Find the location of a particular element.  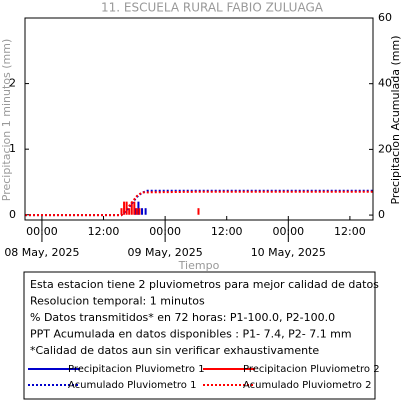

y2-tick-label: 60 is located at coordinates (385, 17).